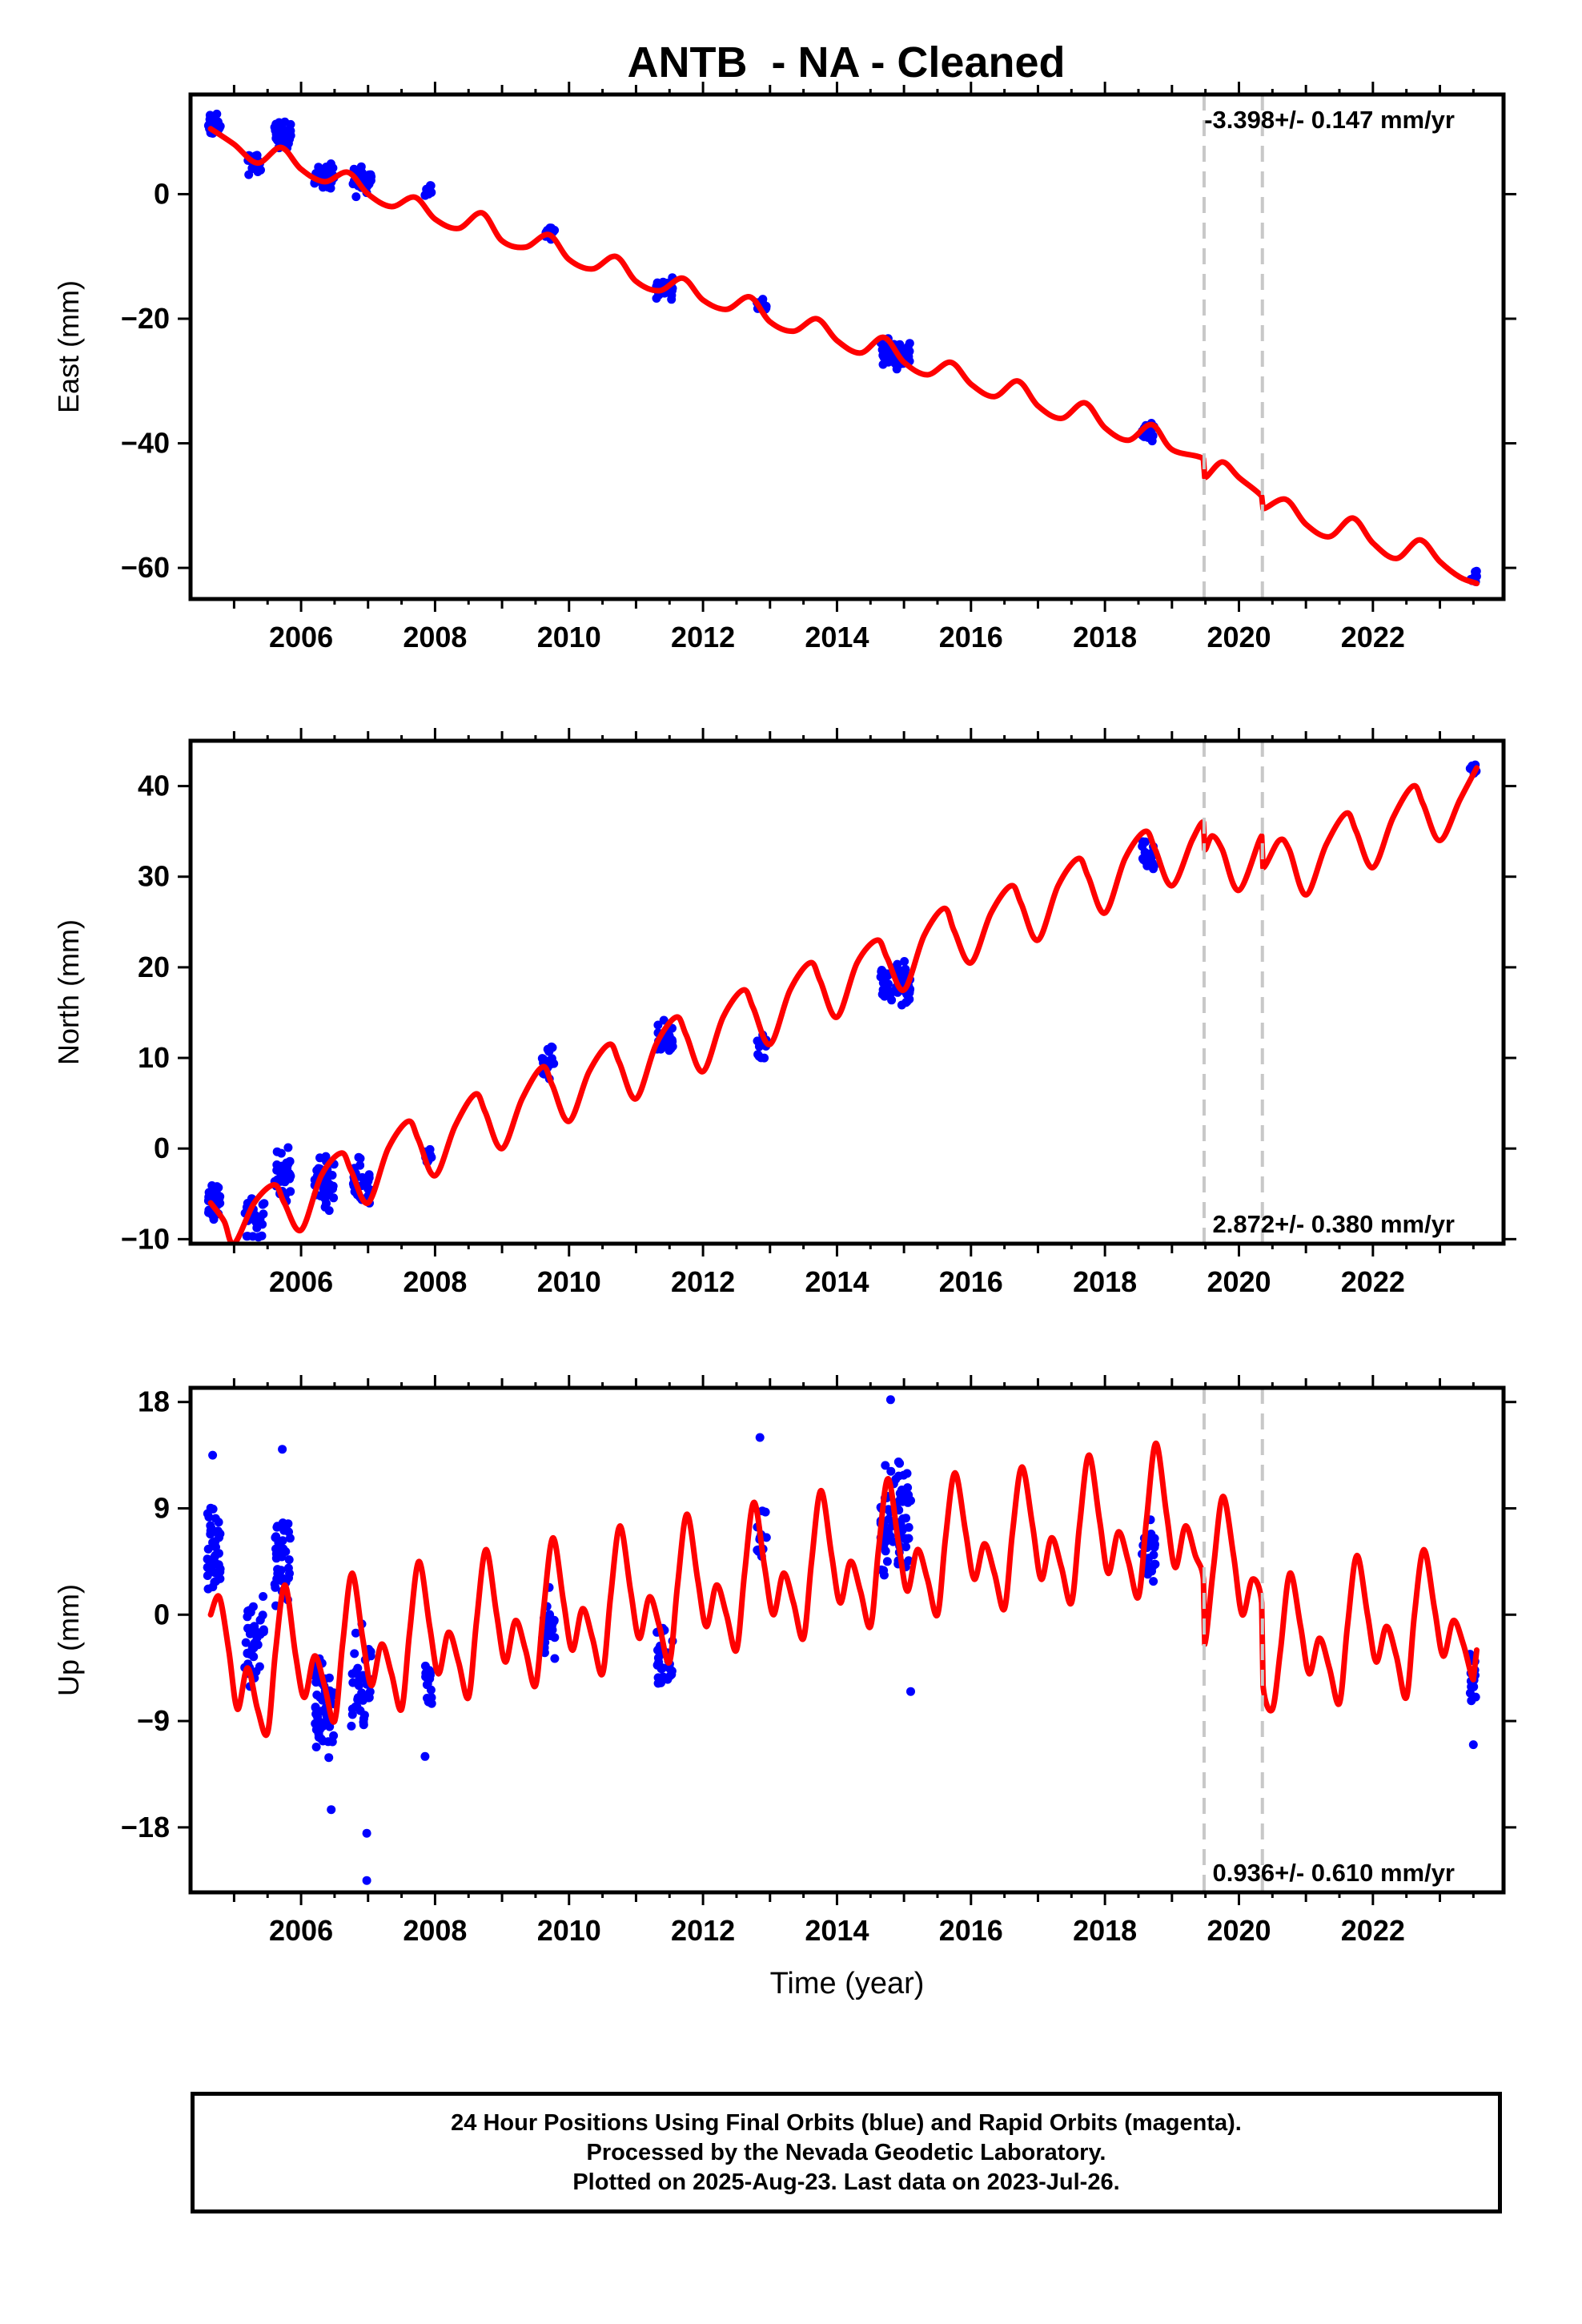 This screenshot has height=2324, width=1582. I want to click on rate-label: 0.936+/- 0.610 mm/yr, so click(1334, 1873).